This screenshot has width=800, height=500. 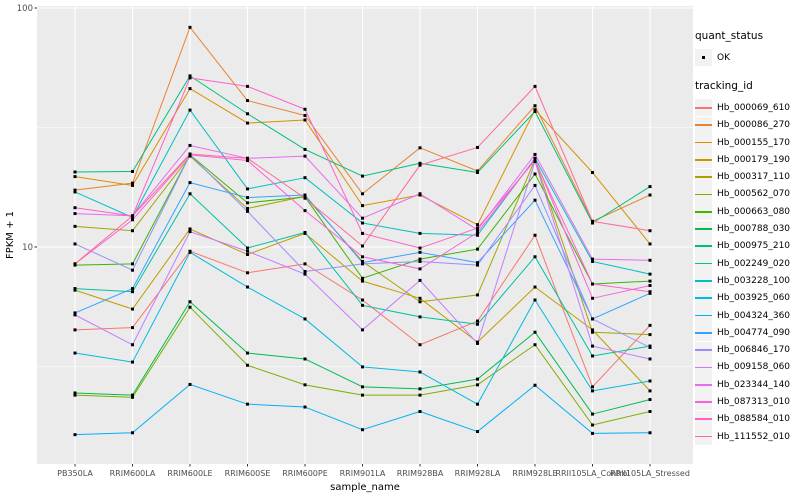 What do you see at coordinates (754, 315) in the screenshot?
I see `legend-entry-label: Hb_004324_360` at bounding box center [754, 315].